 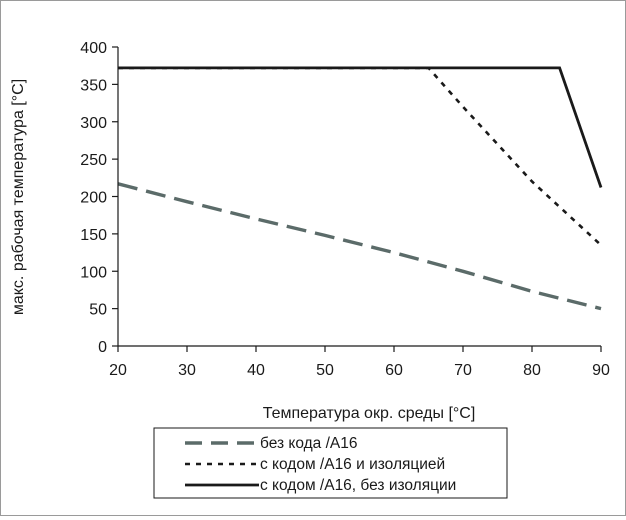 I want to click on x-tick-label-4: 60, so click(x=394, y=370).